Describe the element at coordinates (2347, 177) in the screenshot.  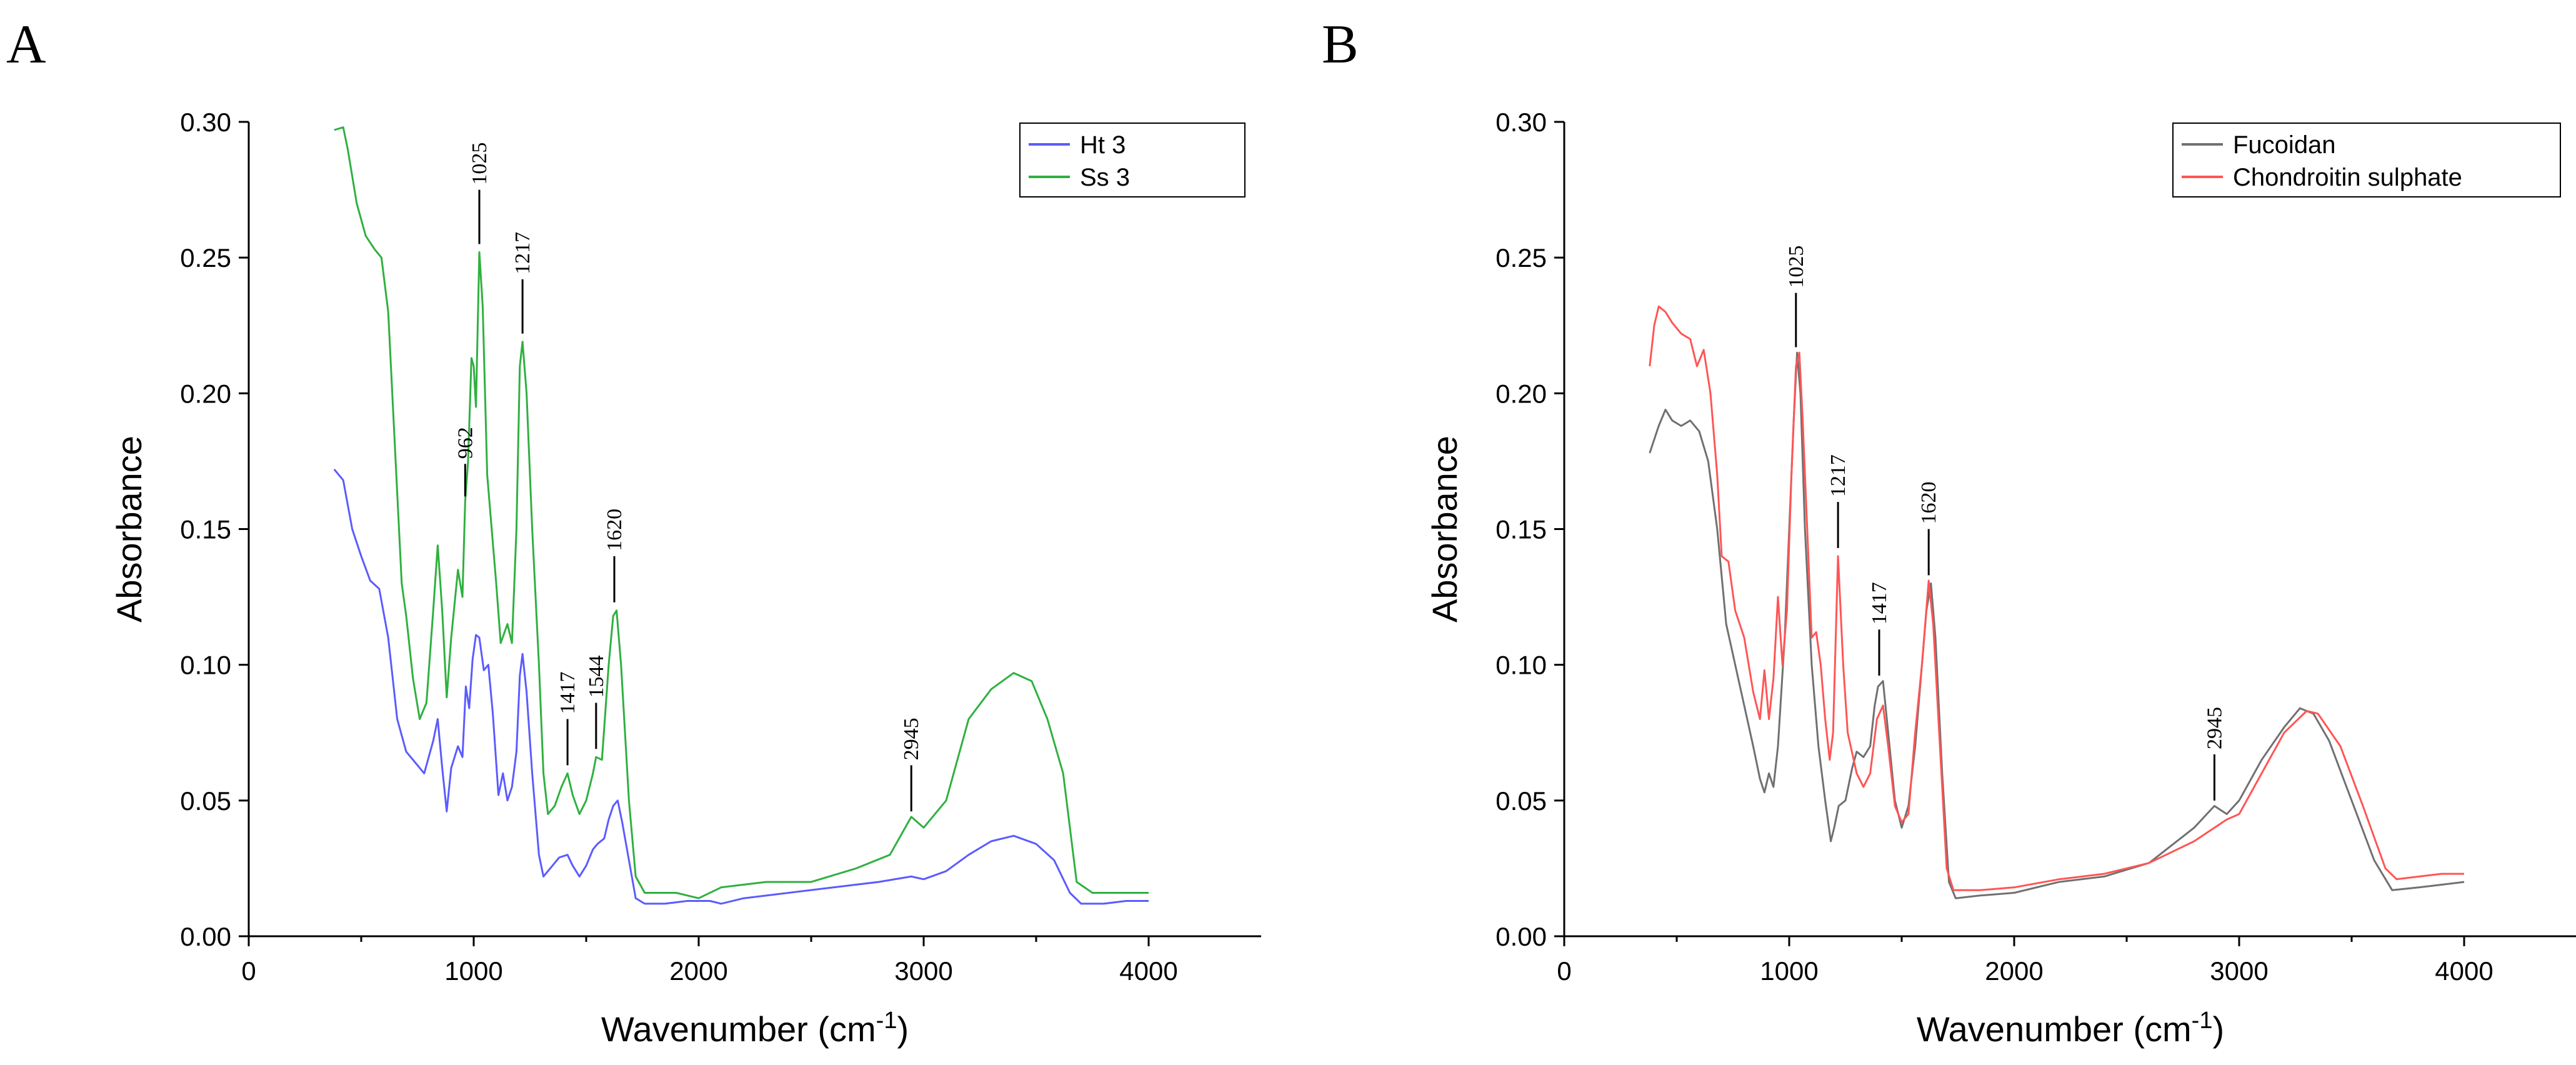
I see `legend-label: Chondroitin sulphate` at that location.